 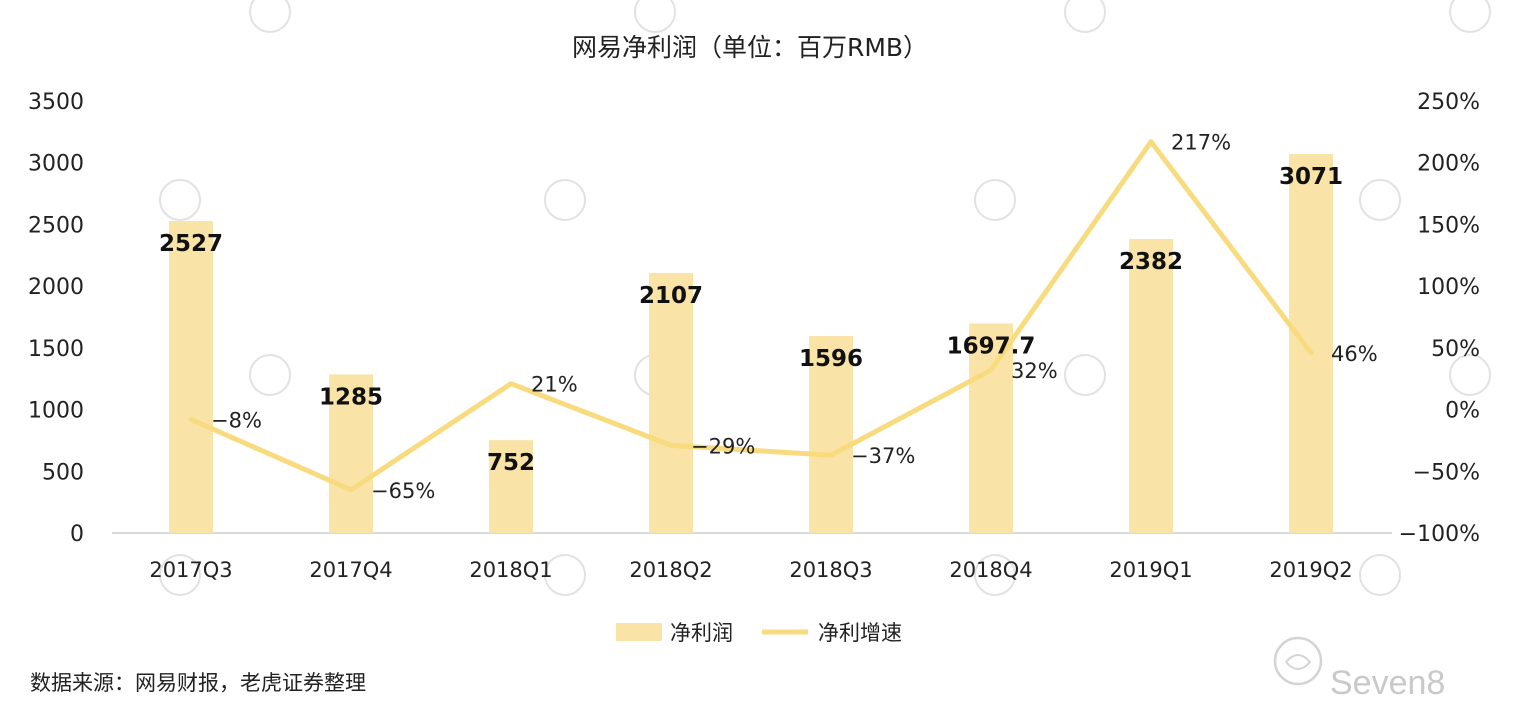 I want to click on line-value-label: −29%, so click(x=723, y=446).